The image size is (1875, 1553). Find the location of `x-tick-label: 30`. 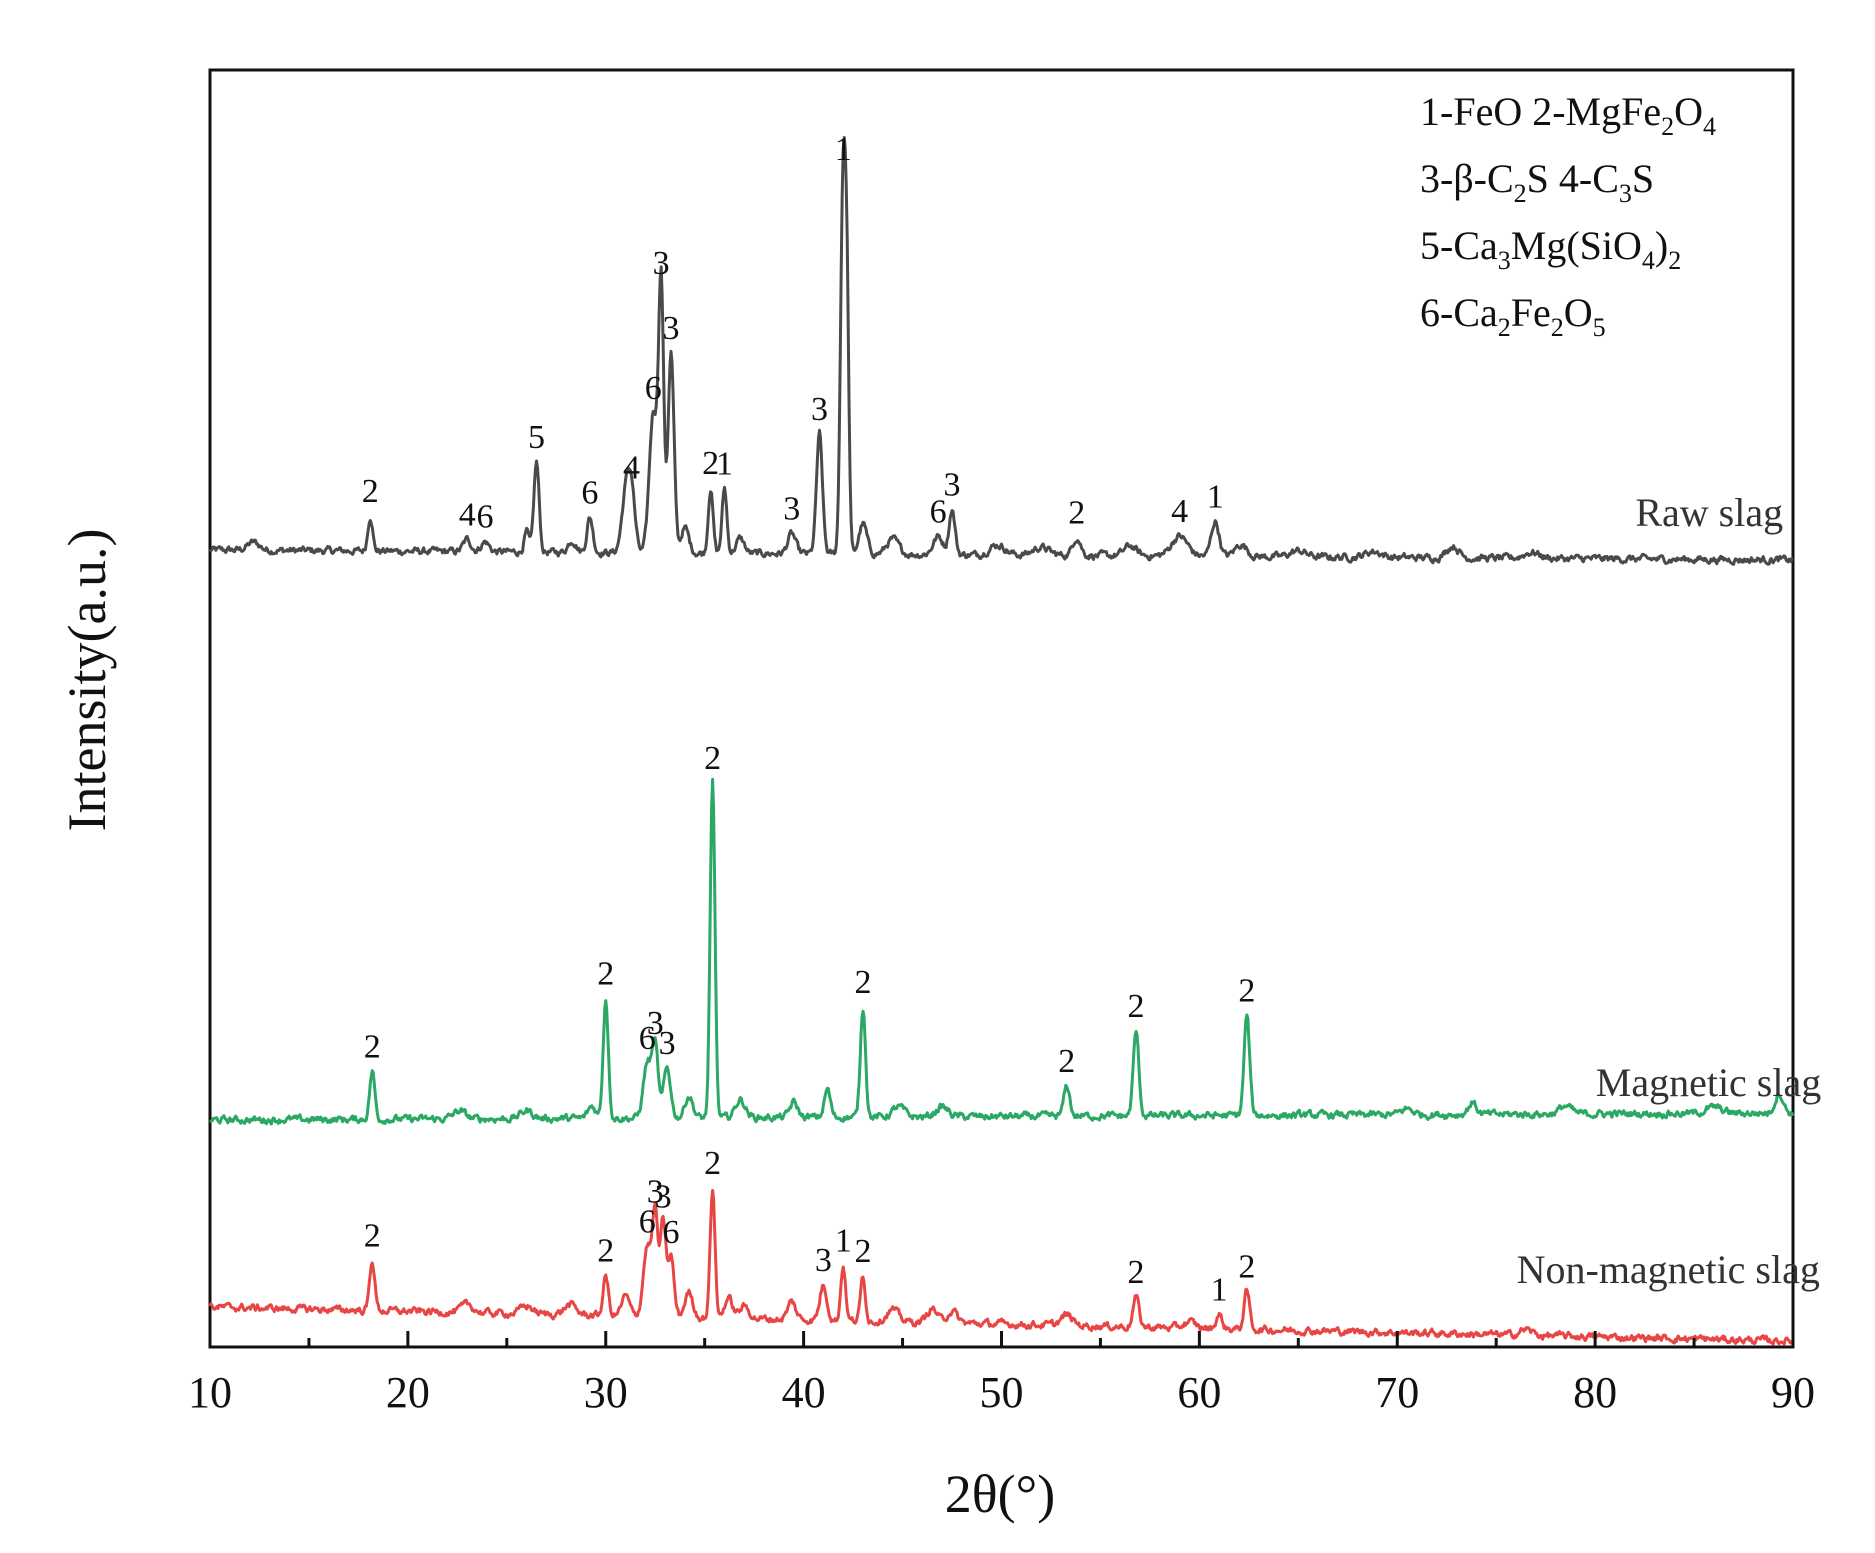

x-tick-label: 30 is located at coordinates (606, 1392).